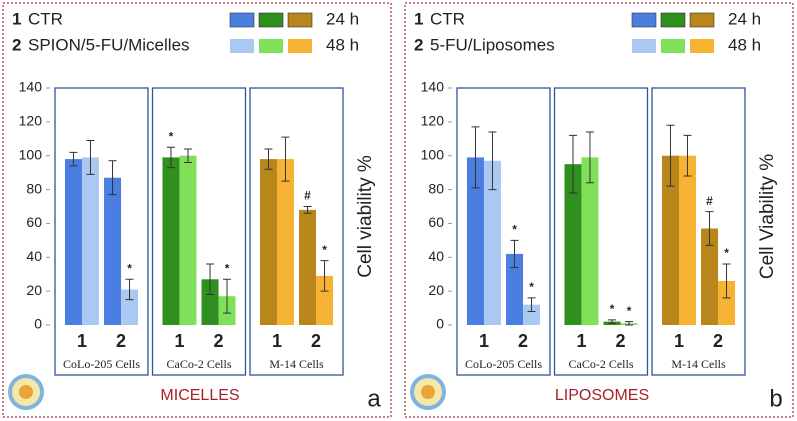  What do you see at coordinates (109, 44) in the screenshot?
I see `treatment-label: SPION/5-FU/Micelles` at bounding box center [109, 44].